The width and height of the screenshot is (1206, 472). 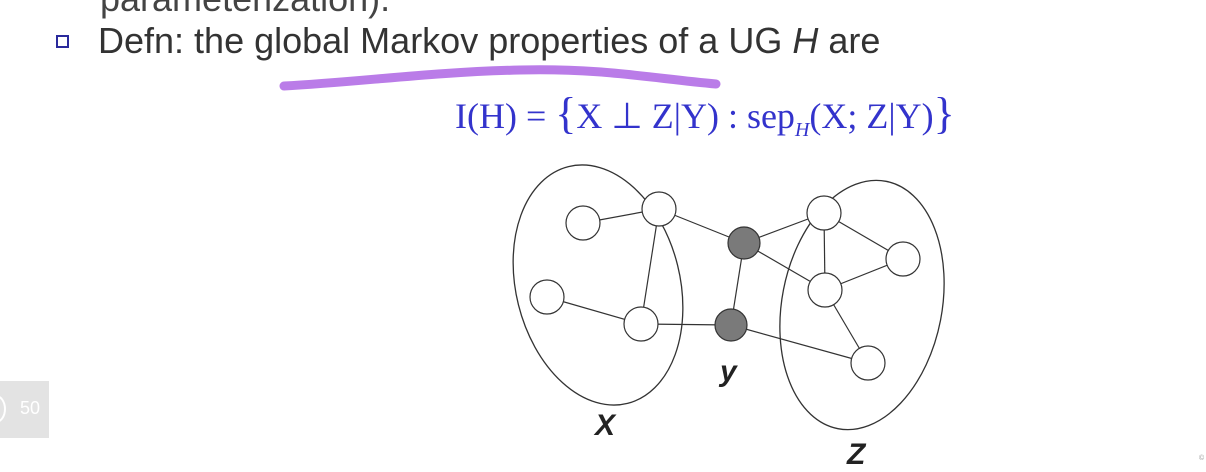 What do you see at coordinates (30, 408) in the screenshot?
I see `slide-number: 50` at bounding box center [30, 408].